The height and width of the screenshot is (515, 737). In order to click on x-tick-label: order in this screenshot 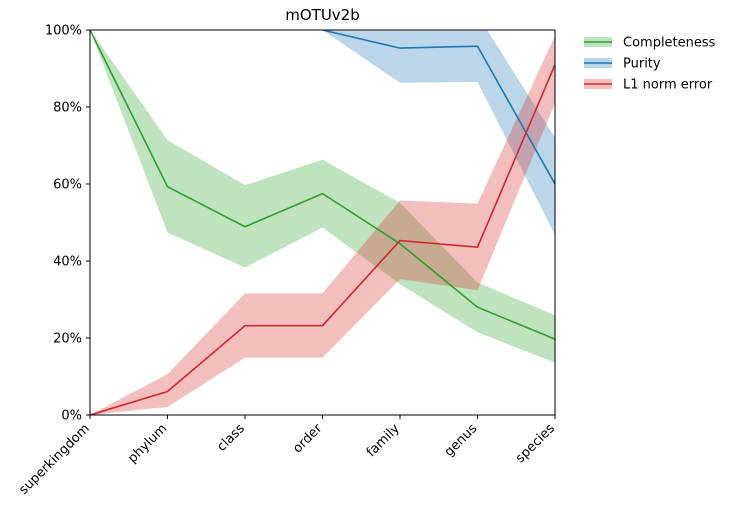, I will do `click(308, 439)`.